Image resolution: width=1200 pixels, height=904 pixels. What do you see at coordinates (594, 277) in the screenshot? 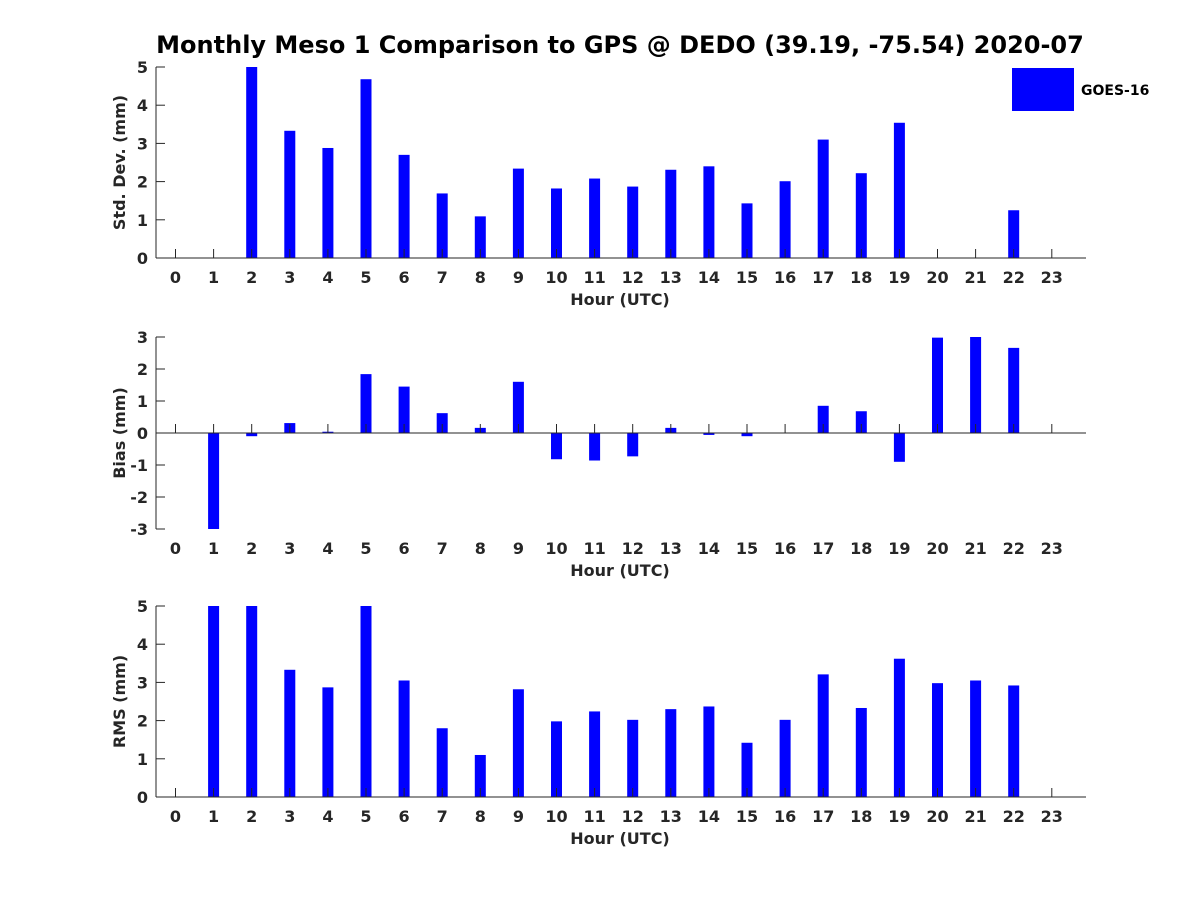
I see `std-dev-x-tick-label-11: 11` at bounding box center [594, 277].